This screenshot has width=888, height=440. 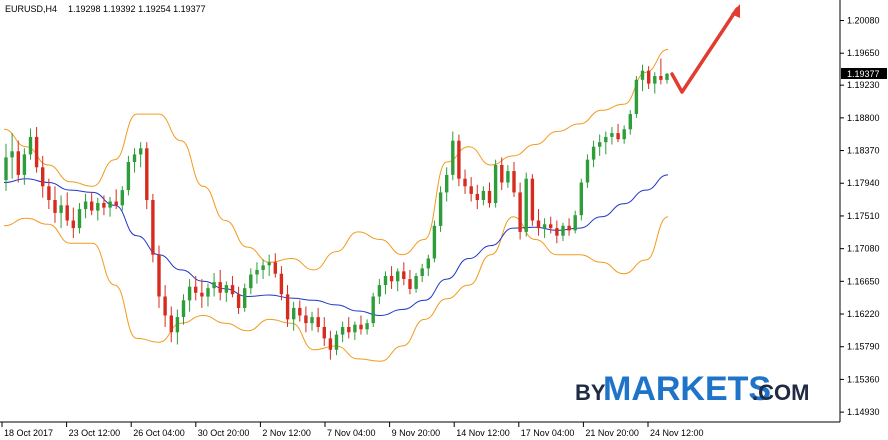 What do you see at coordinates (159, 433) in the screenshot?
I see `x-tick-label: 26 Oct 04:00` at bounding box center [159, 433].